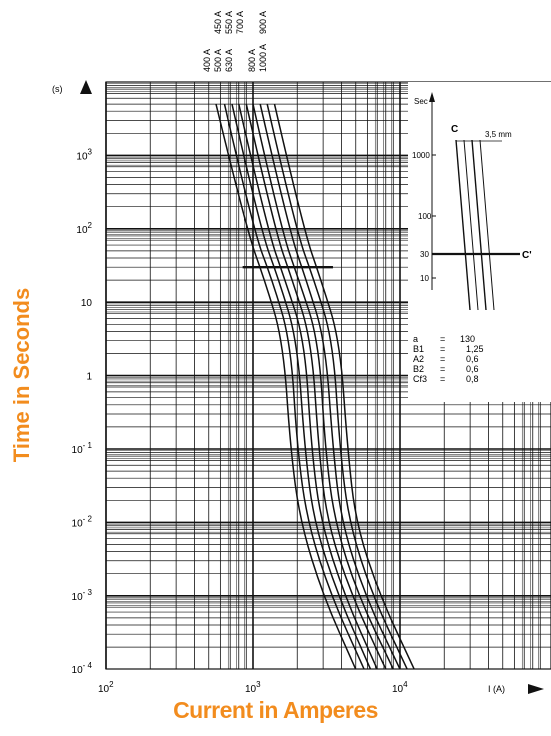  I want to click on inset-tick-1000: 1000, so click(421, 155).